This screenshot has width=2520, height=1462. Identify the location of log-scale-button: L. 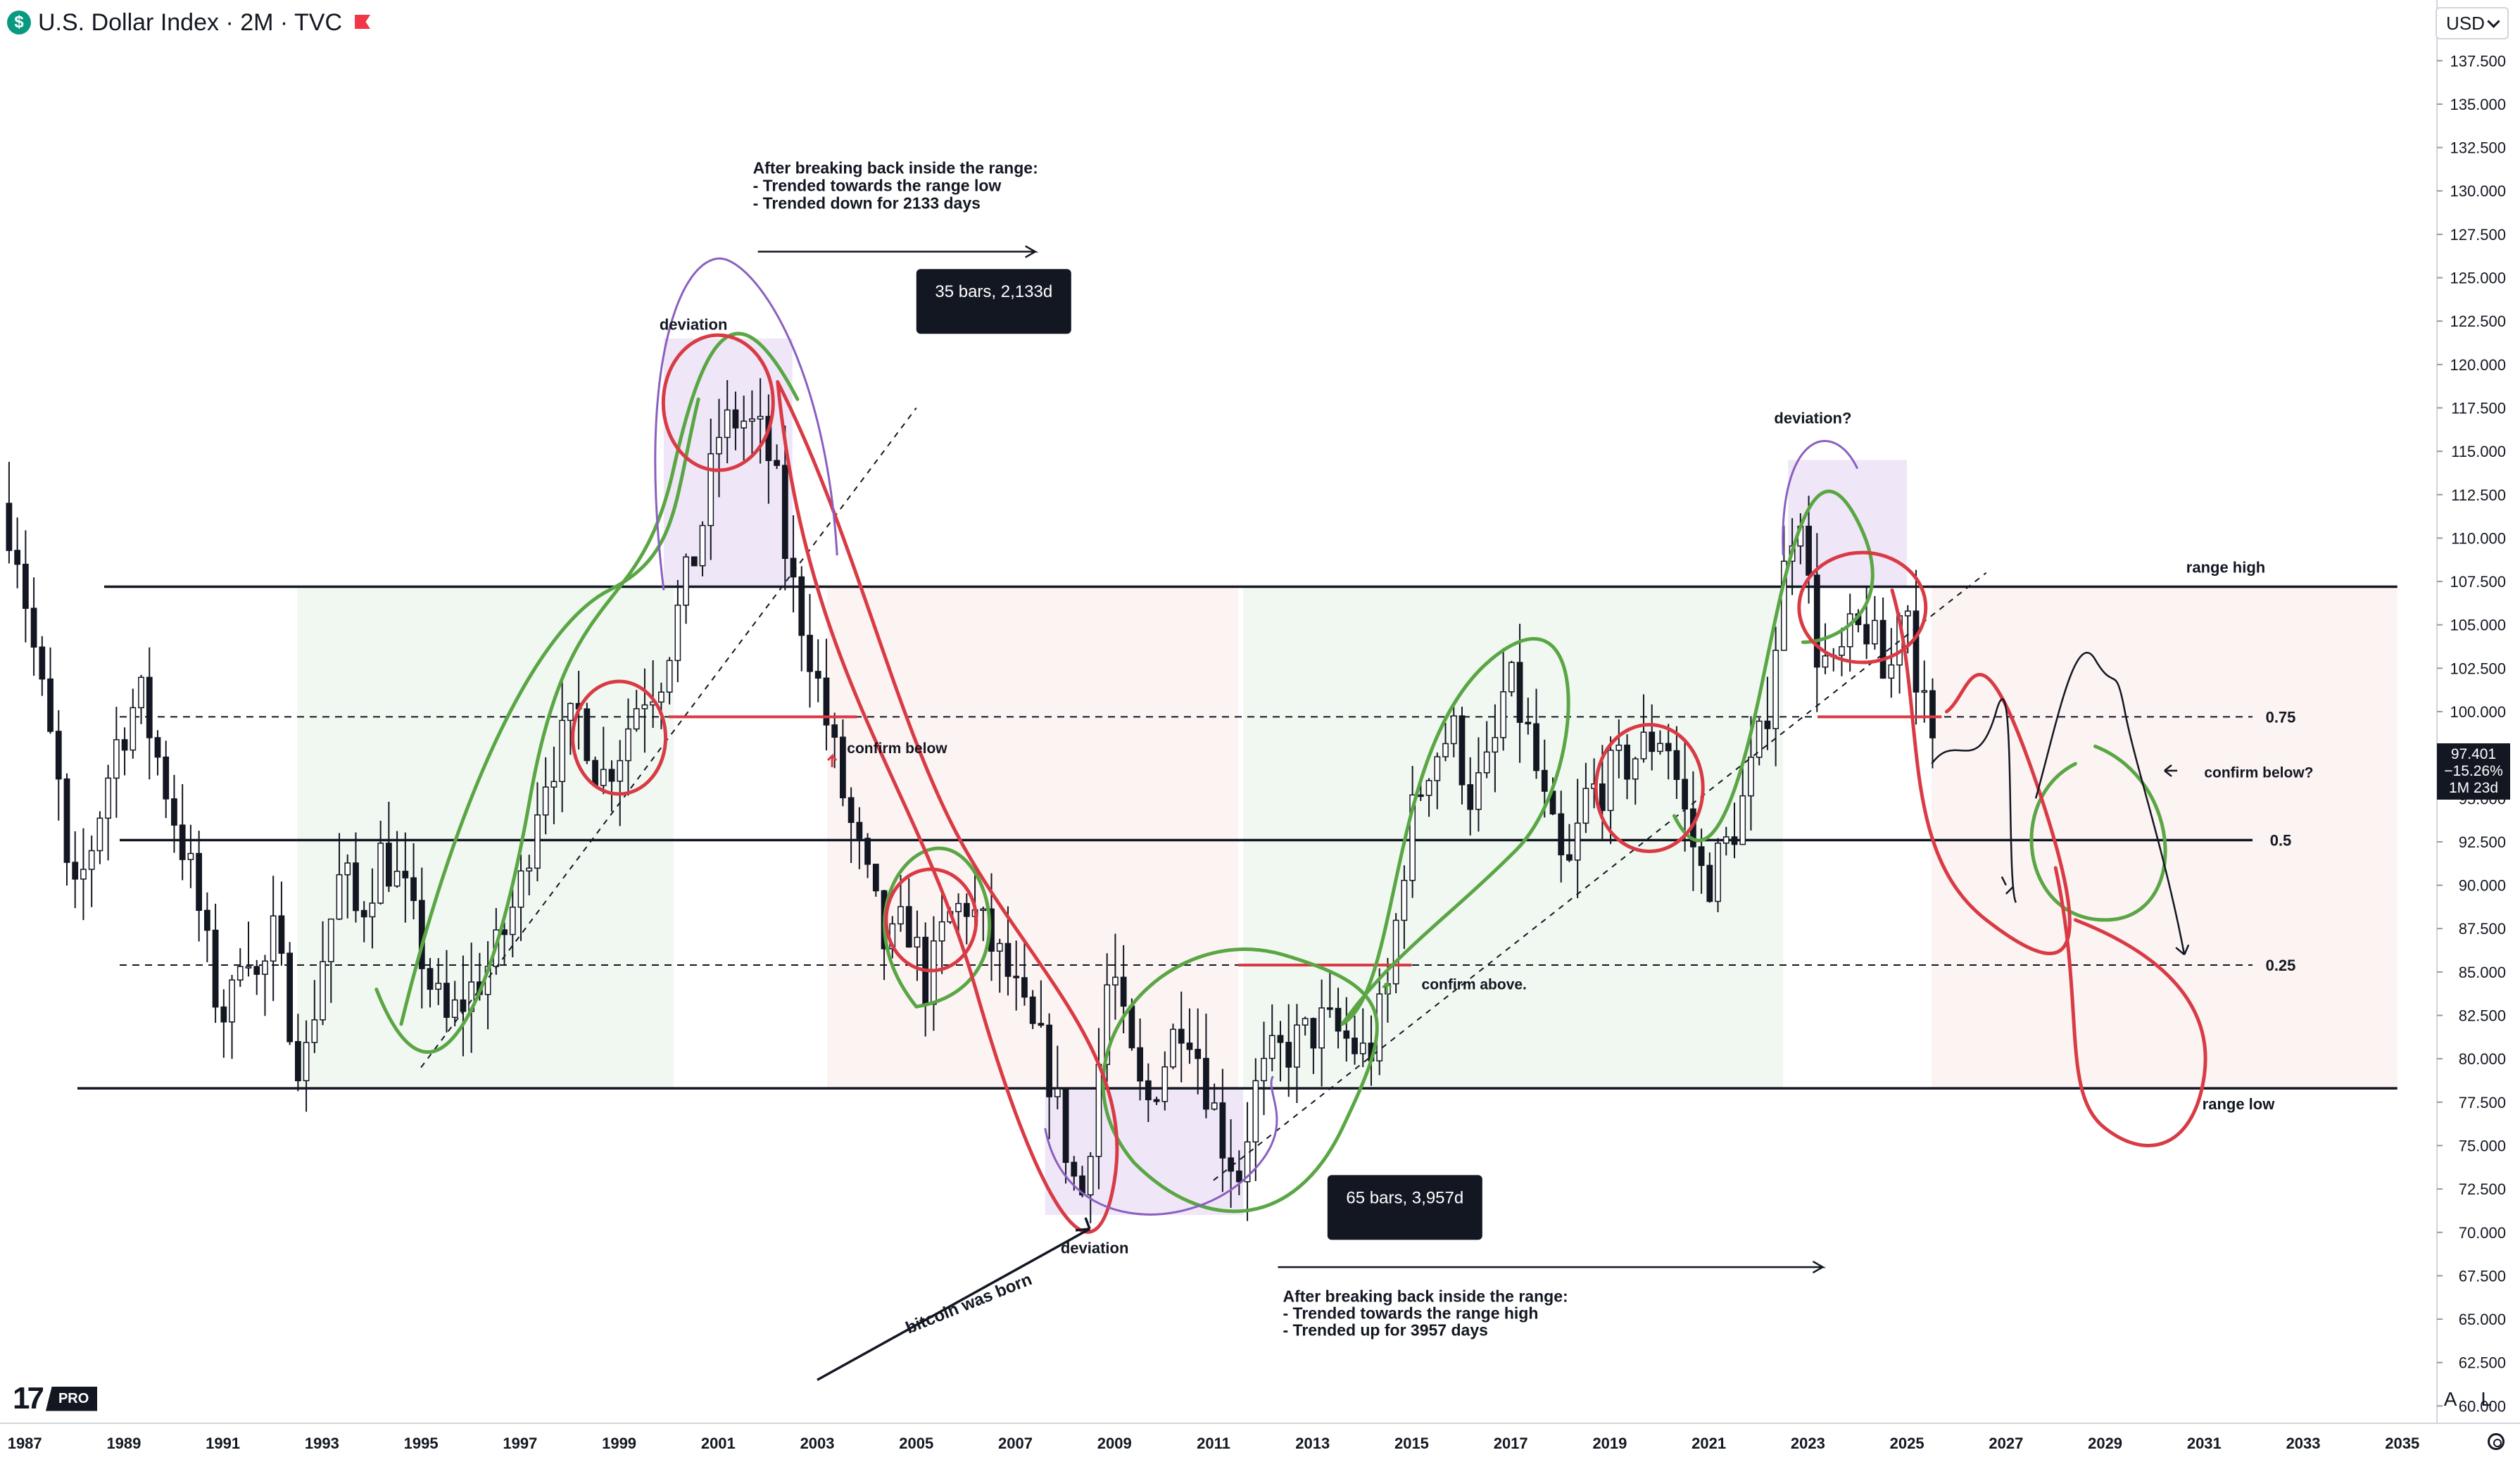
(2486, 1399).